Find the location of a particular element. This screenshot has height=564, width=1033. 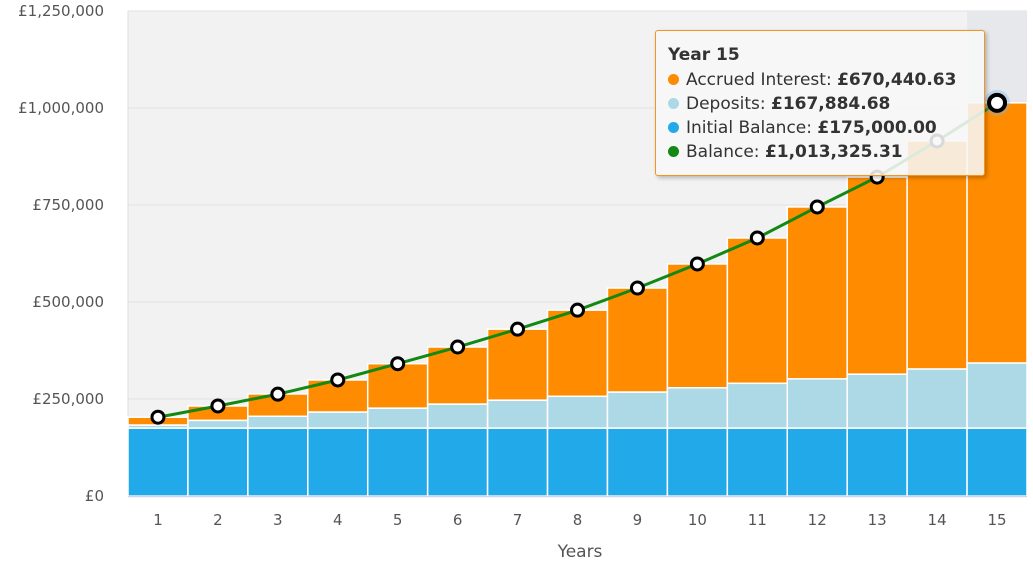

x-tick-label: 14 is located at coordinates (937, 520).